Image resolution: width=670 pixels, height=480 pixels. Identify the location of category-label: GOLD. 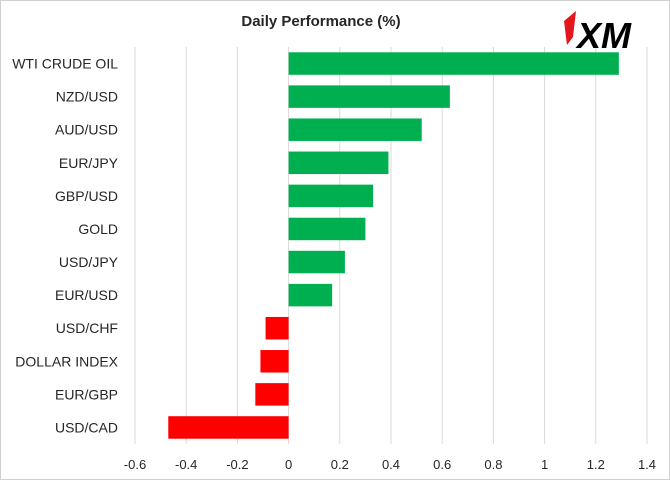
(98, 229).